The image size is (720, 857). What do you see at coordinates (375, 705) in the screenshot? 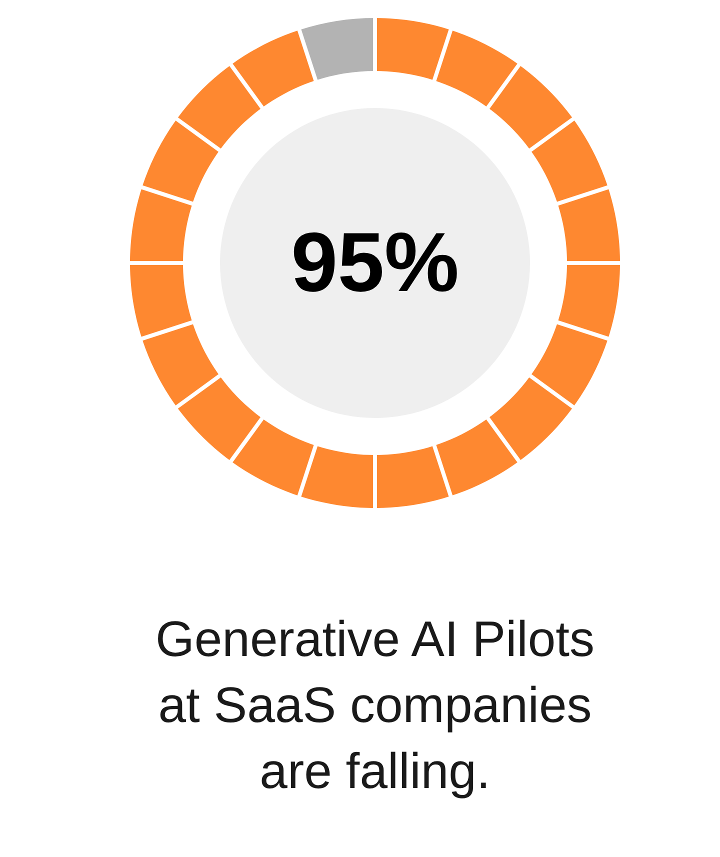
I see `text: Generative AI Pilots at SaaS companies are falling.` at bounding box center [375, 705].